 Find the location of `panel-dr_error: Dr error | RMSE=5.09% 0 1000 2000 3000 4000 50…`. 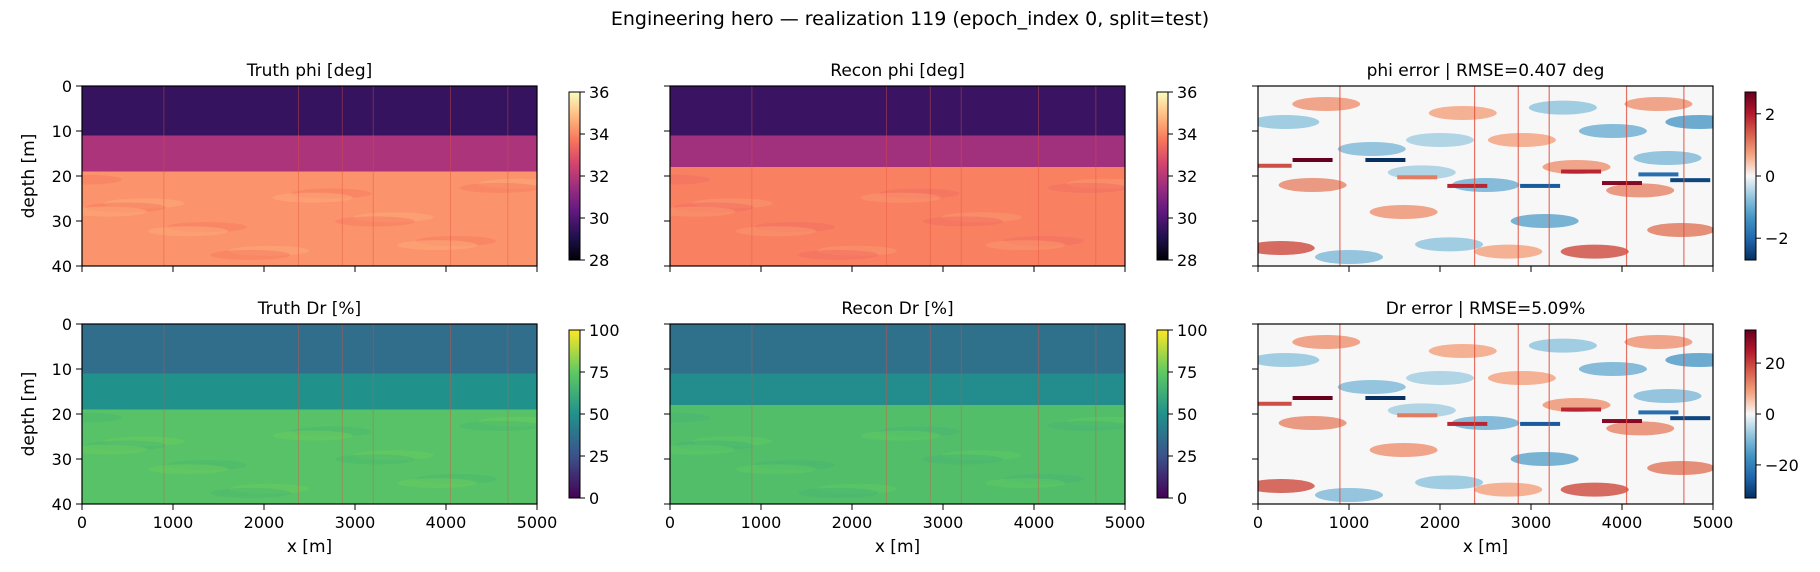

panel-dr_error: Dr error | RMSE=5.09% 0 1000 2000 3000 4000 50… is located at coordinates (1525, 428).